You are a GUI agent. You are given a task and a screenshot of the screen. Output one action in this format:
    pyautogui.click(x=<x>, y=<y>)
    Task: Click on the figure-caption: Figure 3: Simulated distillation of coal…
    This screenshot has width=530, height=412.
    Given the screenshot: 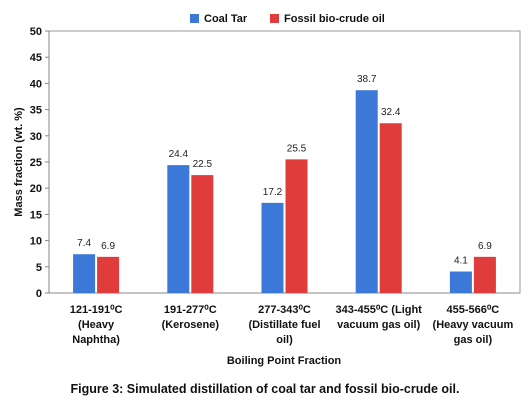 What is the action you would take?
    pyautogui.click(x=265, y=389)
    